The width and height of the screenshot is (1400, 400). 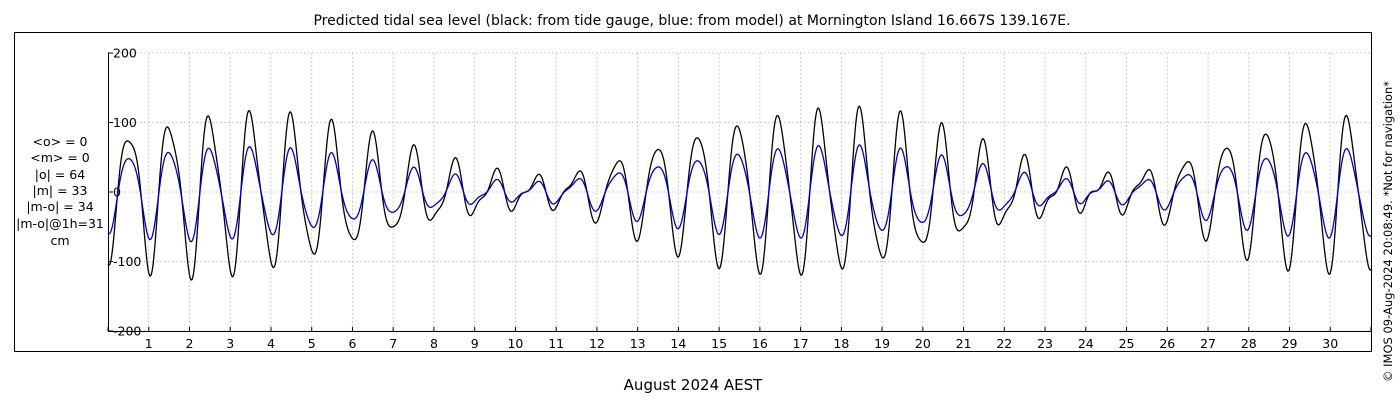 I want to click on y-tick-label: 200, so click(x=125, y=53).